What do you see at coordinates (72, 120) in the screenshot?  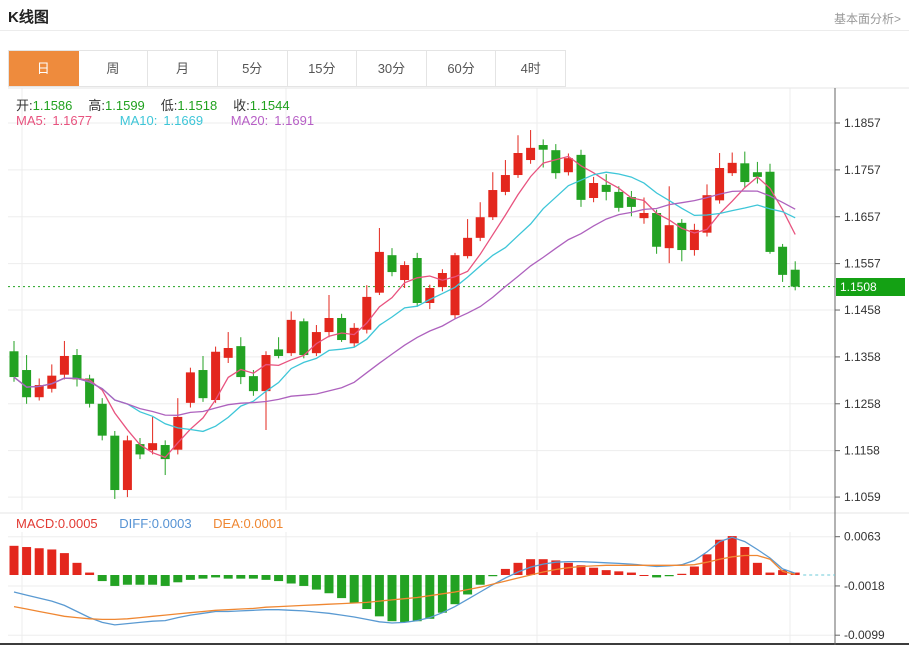 I see `ma5-value: 1.1677` at bounding box center [72, 120].